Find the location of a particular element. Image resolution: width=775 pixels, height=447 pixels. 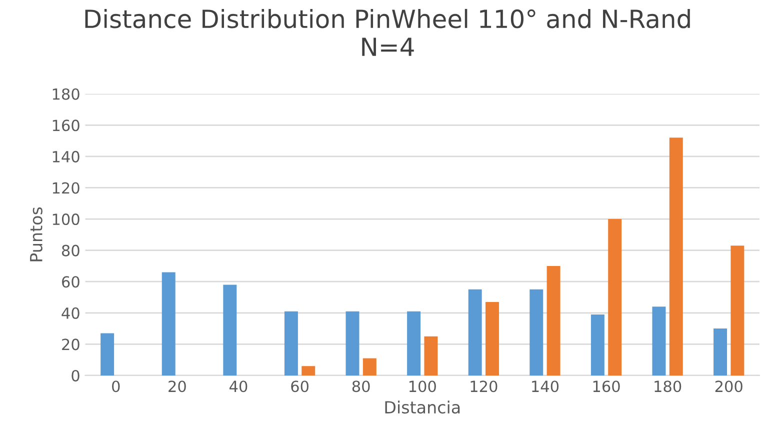

y-tick-label: 0 is located at coordinates (76, 376).